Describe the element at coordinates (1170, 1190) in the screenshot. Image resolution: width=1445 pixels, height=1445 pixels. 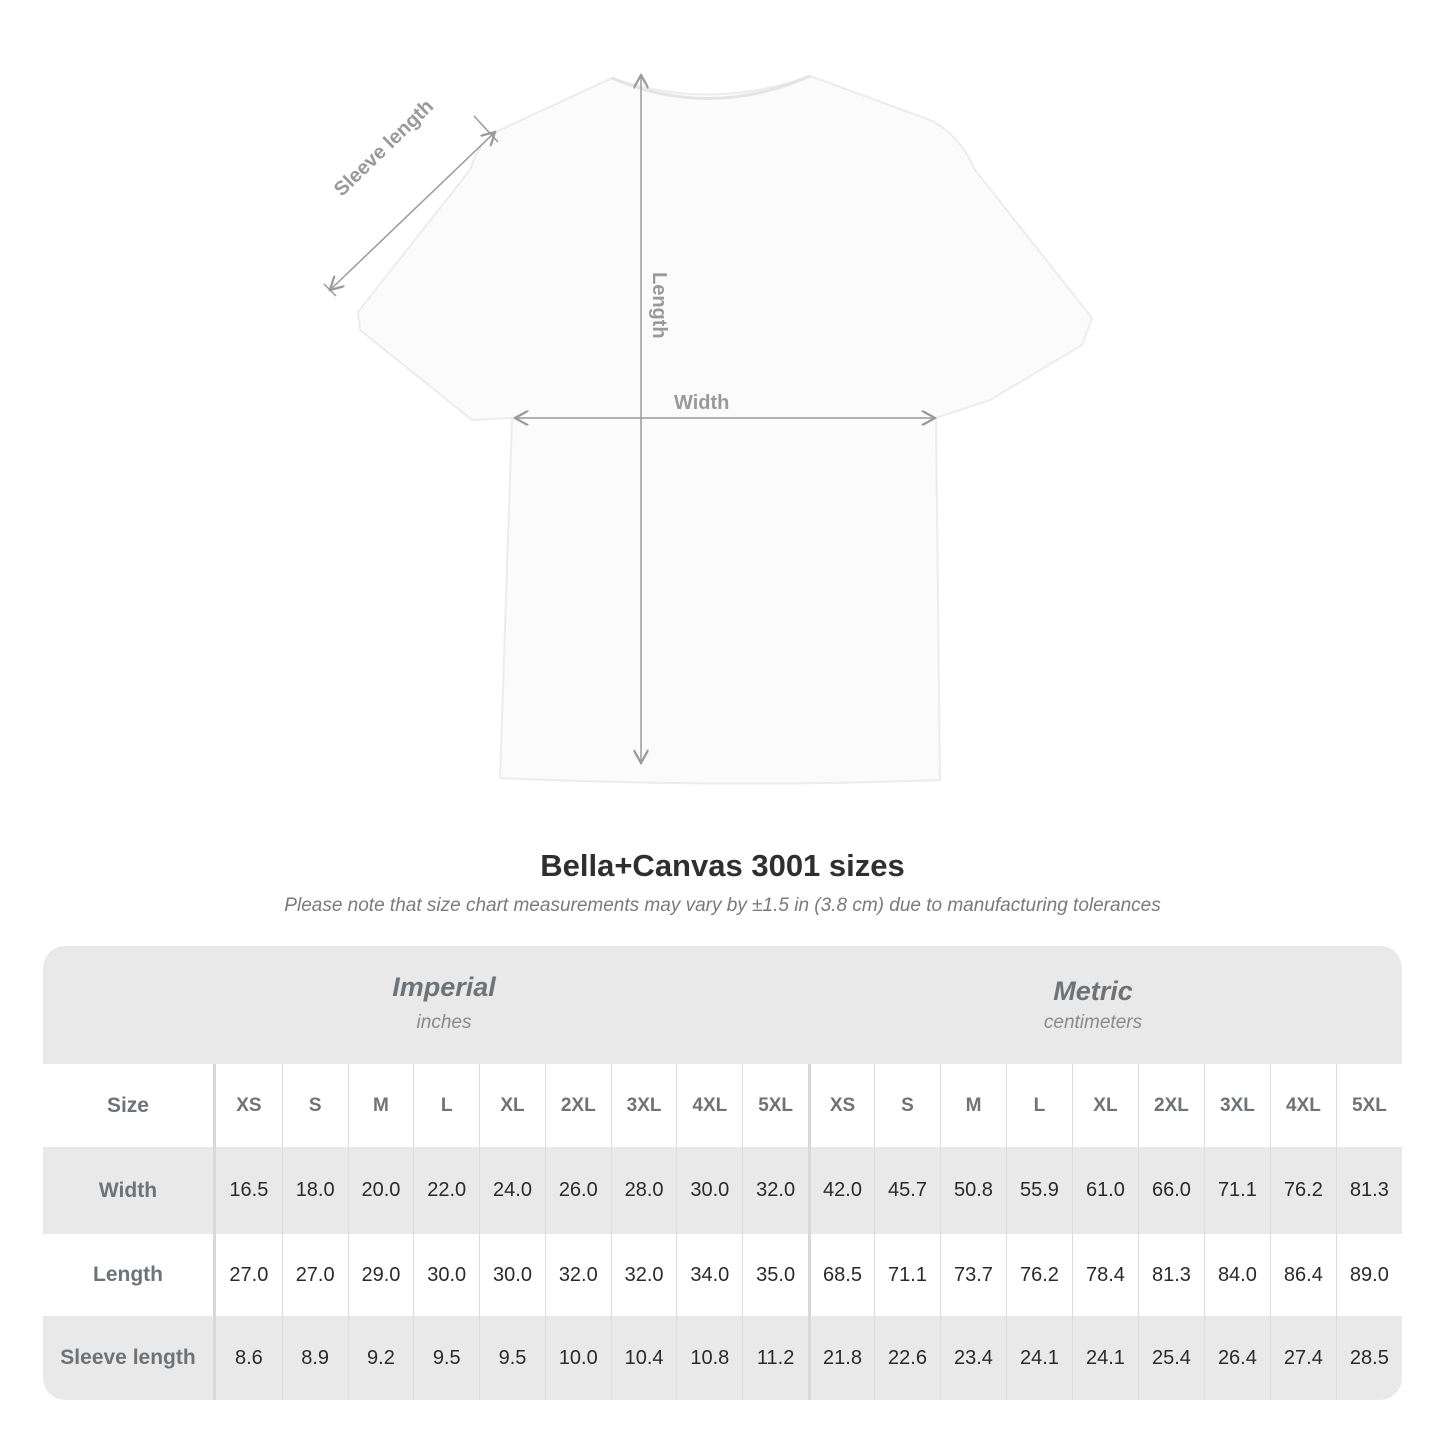
I see `metric-value-cell: 66.0` at that location.